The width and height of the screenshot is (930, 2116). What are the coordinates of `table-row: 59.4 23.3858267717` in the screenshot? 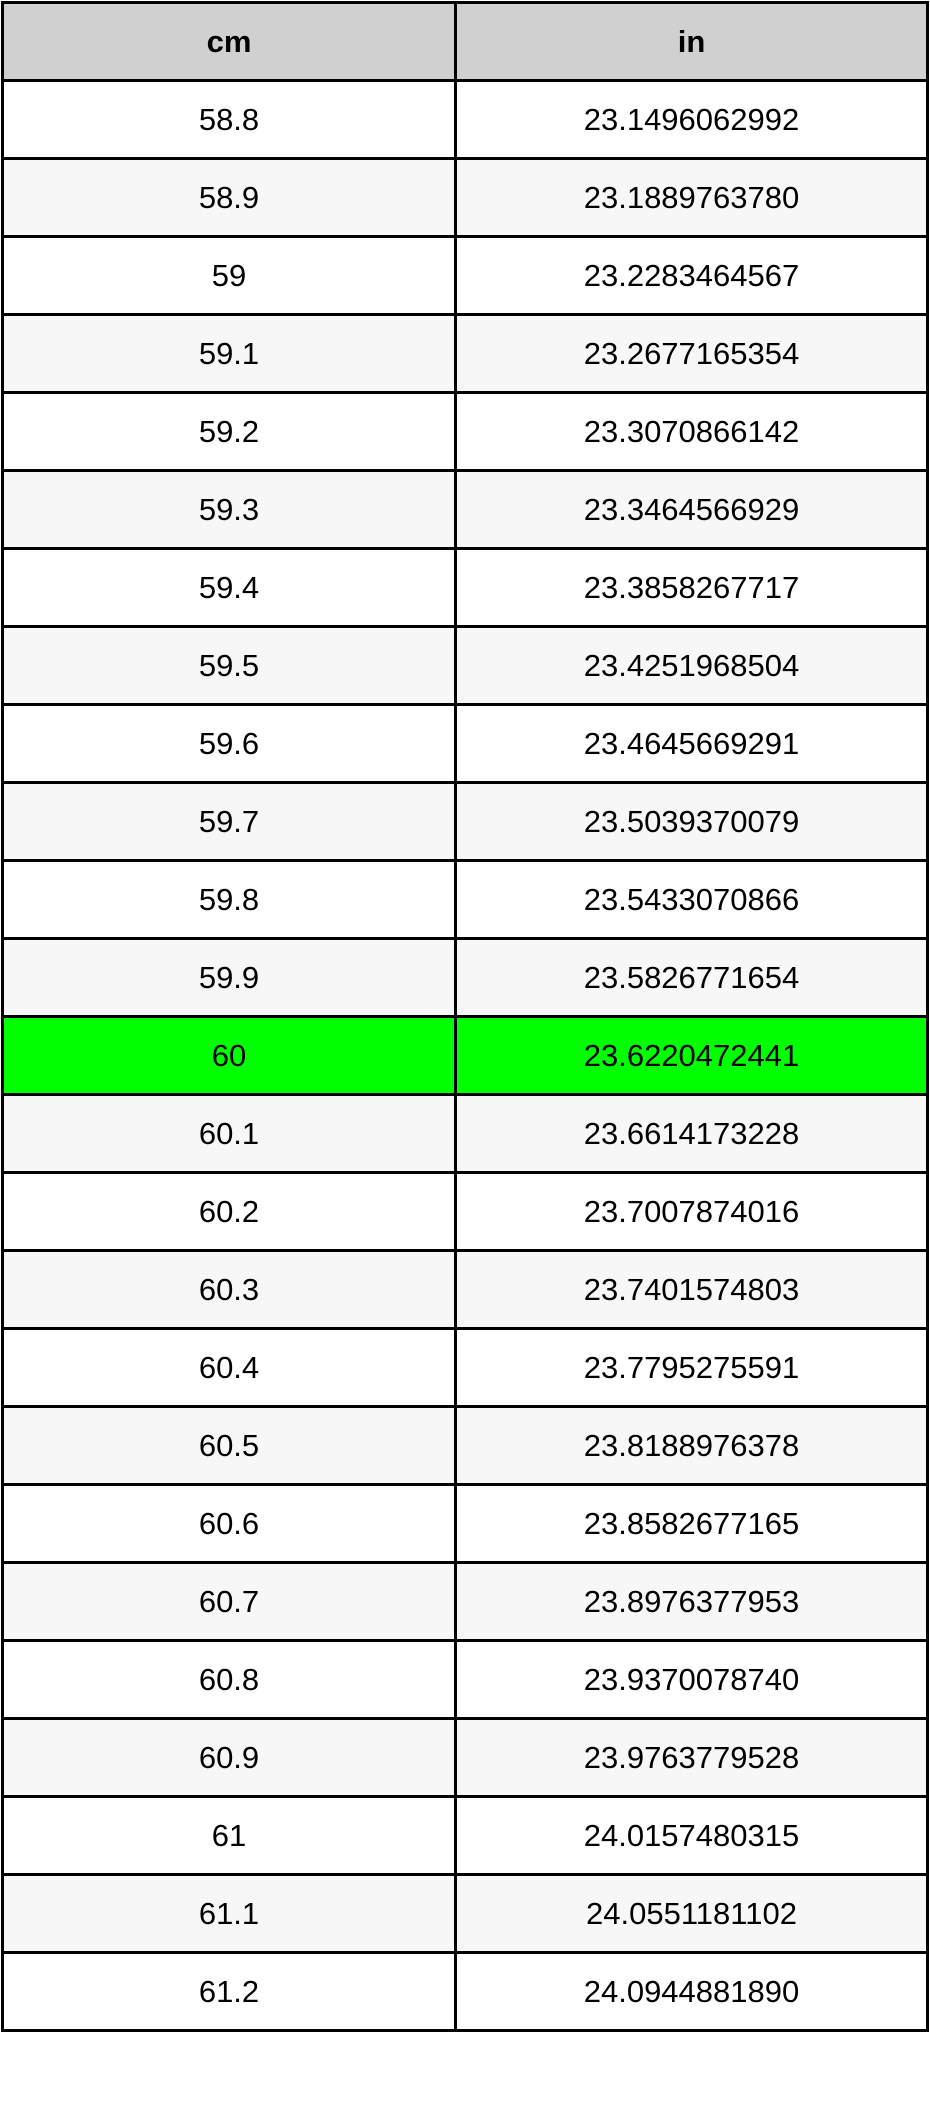 It's located at (465, 587).